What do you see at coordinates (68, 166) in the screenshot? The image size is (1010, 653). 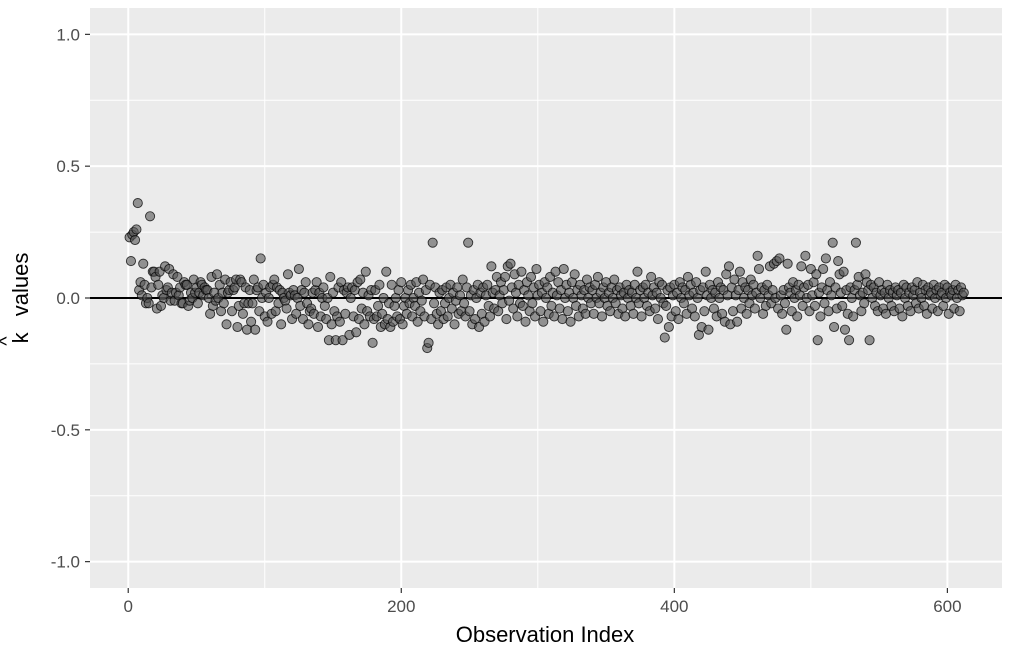 I see `y-tick-label: 0.5` at bounding box center [68, 166].